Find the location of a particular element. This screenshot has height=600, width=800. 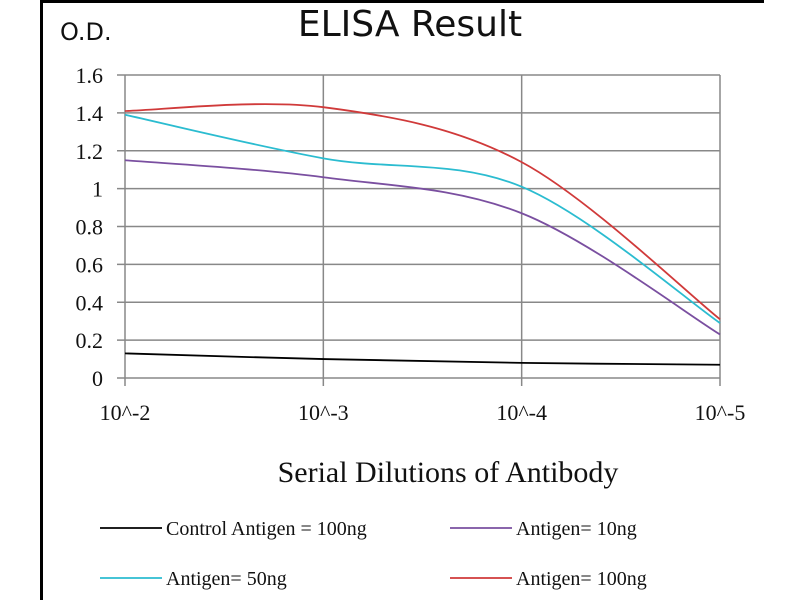

y-tick-label: 1.2 is located at coordinates (90, 151).